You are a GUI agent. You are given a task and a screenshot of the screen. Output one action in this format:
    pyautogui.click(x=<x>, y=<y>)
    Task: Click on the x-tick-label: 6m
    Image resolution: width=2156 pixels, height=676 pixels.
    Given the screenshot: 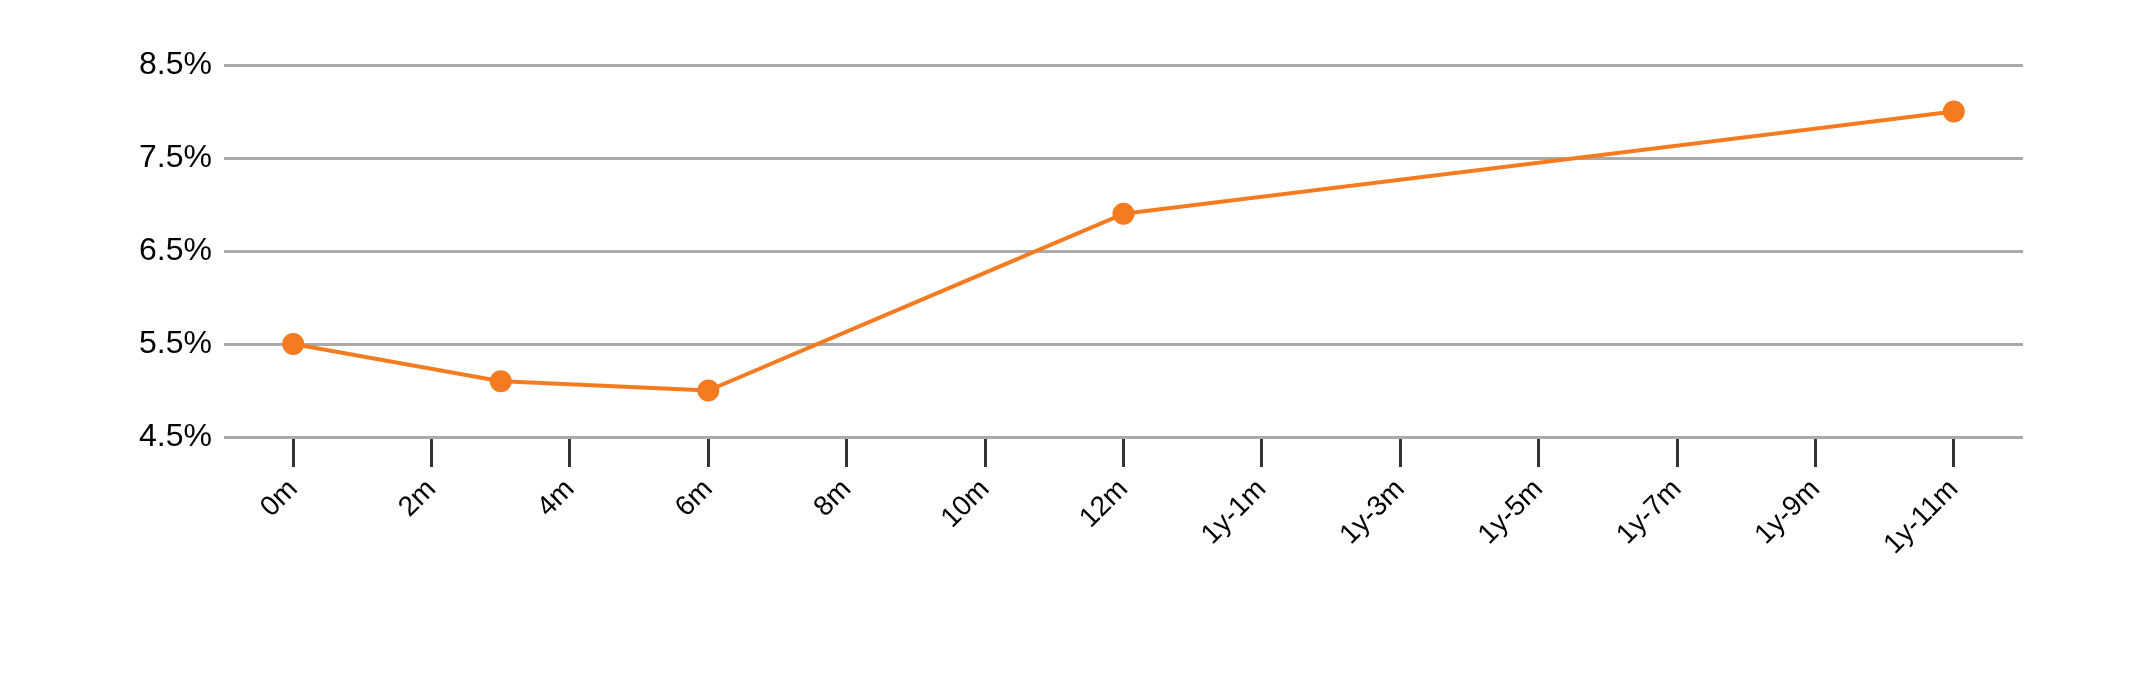 What is the action you would take?
    pyautogui.click(x=693, y=497)
    